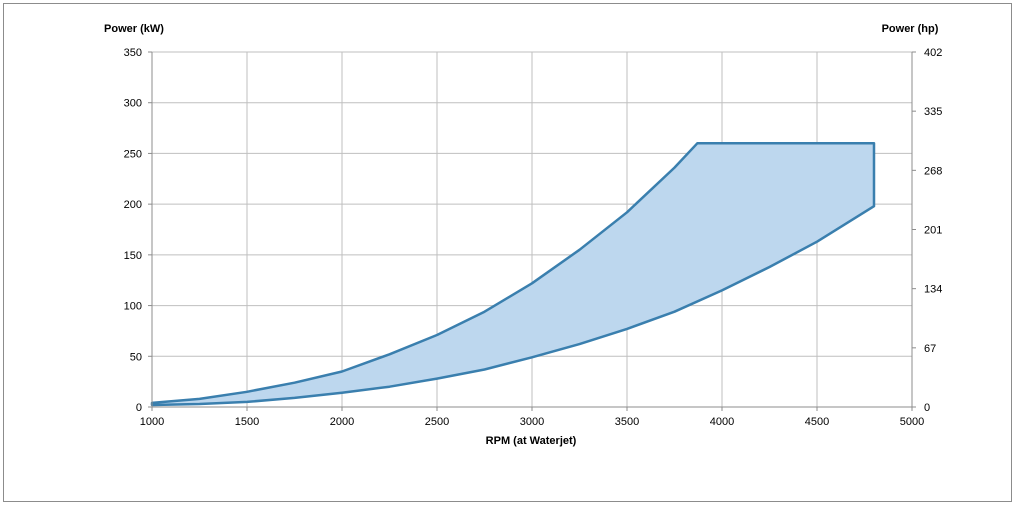  I want to click on x-tick-label: 5000, so click(912, 422).